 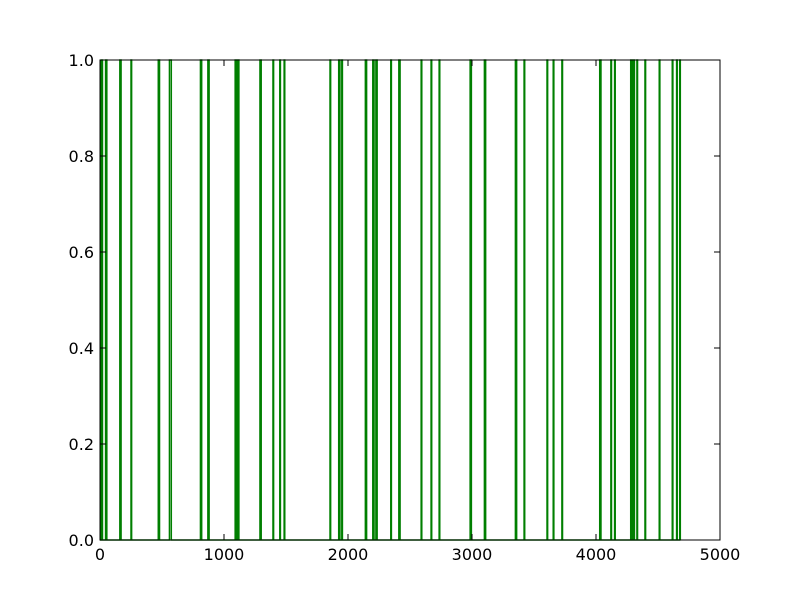 What do you see at coordinates (100, 554) in the screenshot?
I see `x-tick-label: 0` at bounding box center [100, 554].